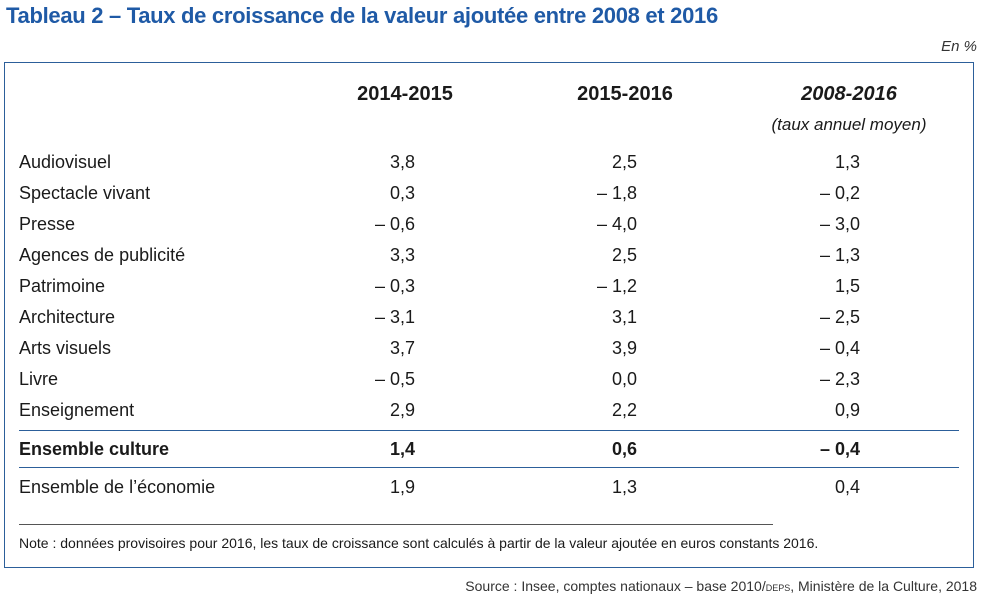 The height and width of the screenshot is (601, 991). I want to click on cell-value: 2,9, so click(402, 410).